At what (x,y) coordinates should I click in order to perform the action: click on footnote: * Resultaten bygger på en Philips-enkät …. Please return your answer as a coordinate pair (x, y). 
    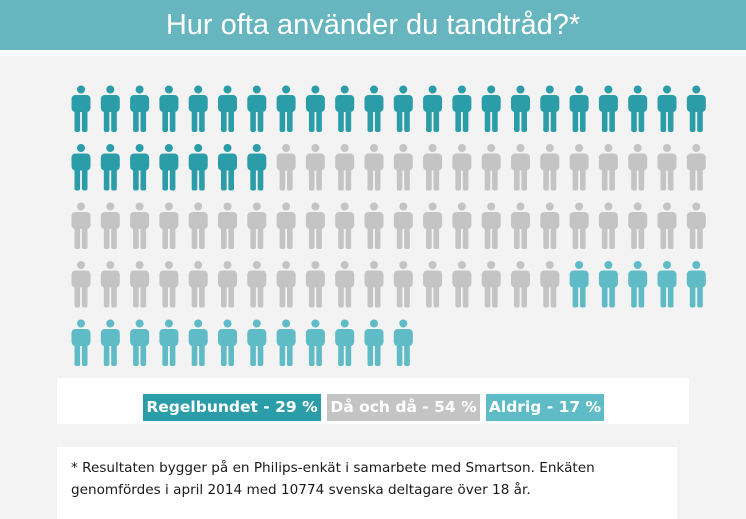
    Looking at the image, I should click on (367, 483).